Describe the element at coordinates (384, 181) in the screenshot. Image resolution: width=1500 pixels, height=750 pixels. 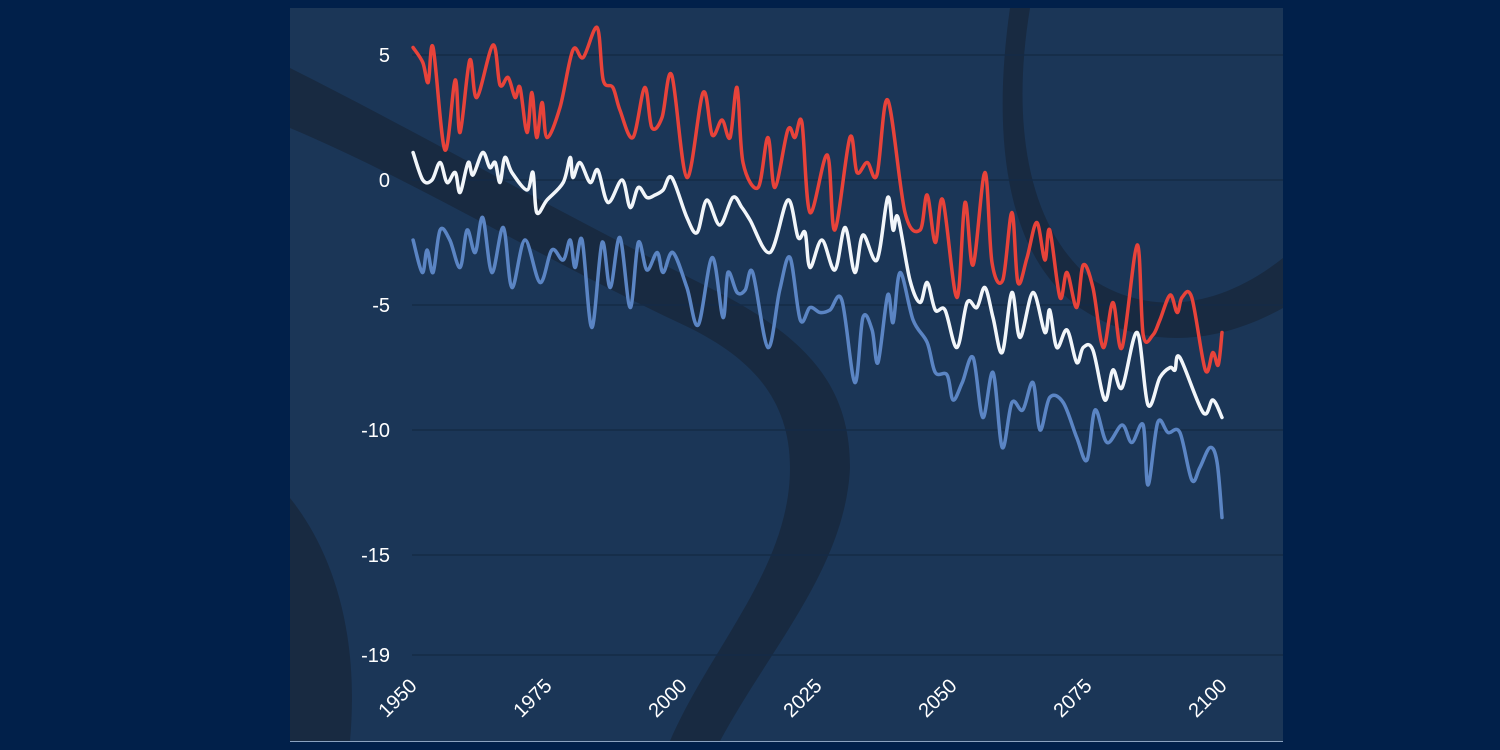
I see `y-tick-label: 0` at that location.